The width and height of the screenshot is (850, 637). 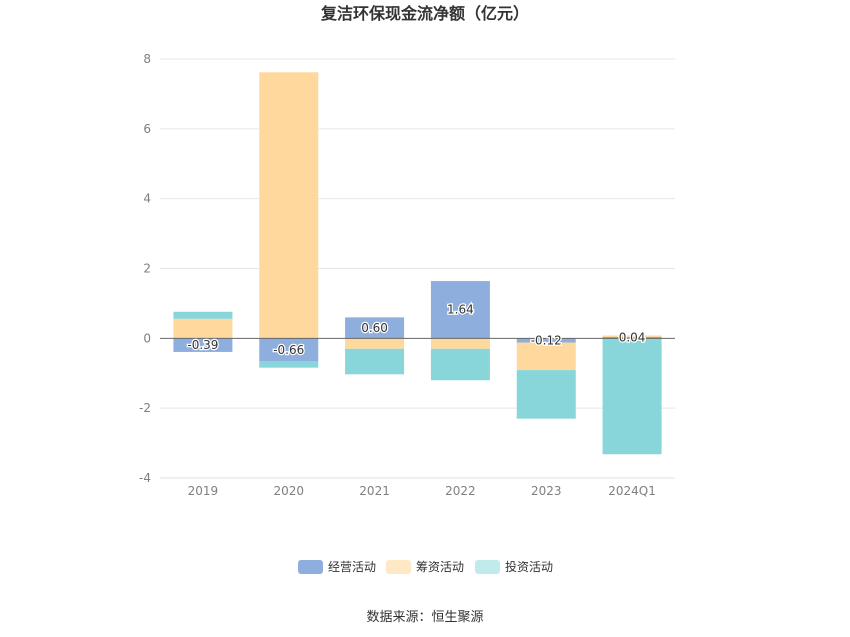 I want to click on bar-2023-筹资活动, so click(x=546, y=356).